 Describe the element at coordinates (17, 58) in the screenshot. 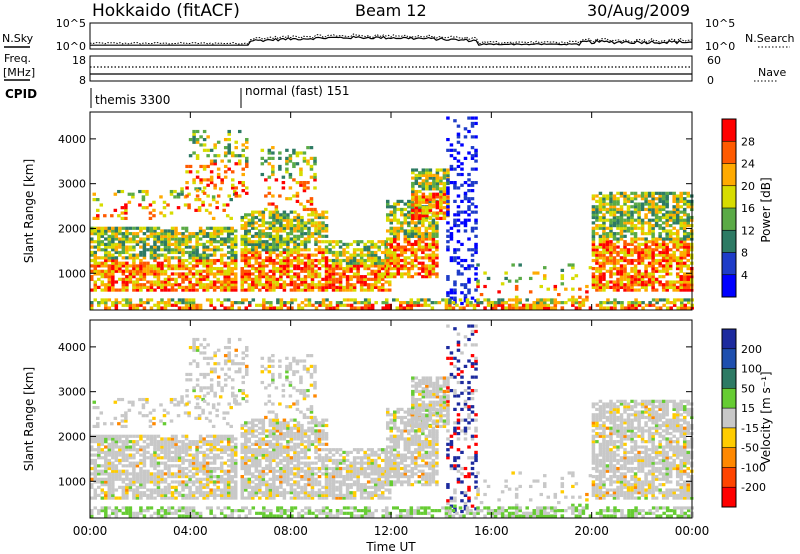

I see `freq-label-line1: Freq.` at that location.